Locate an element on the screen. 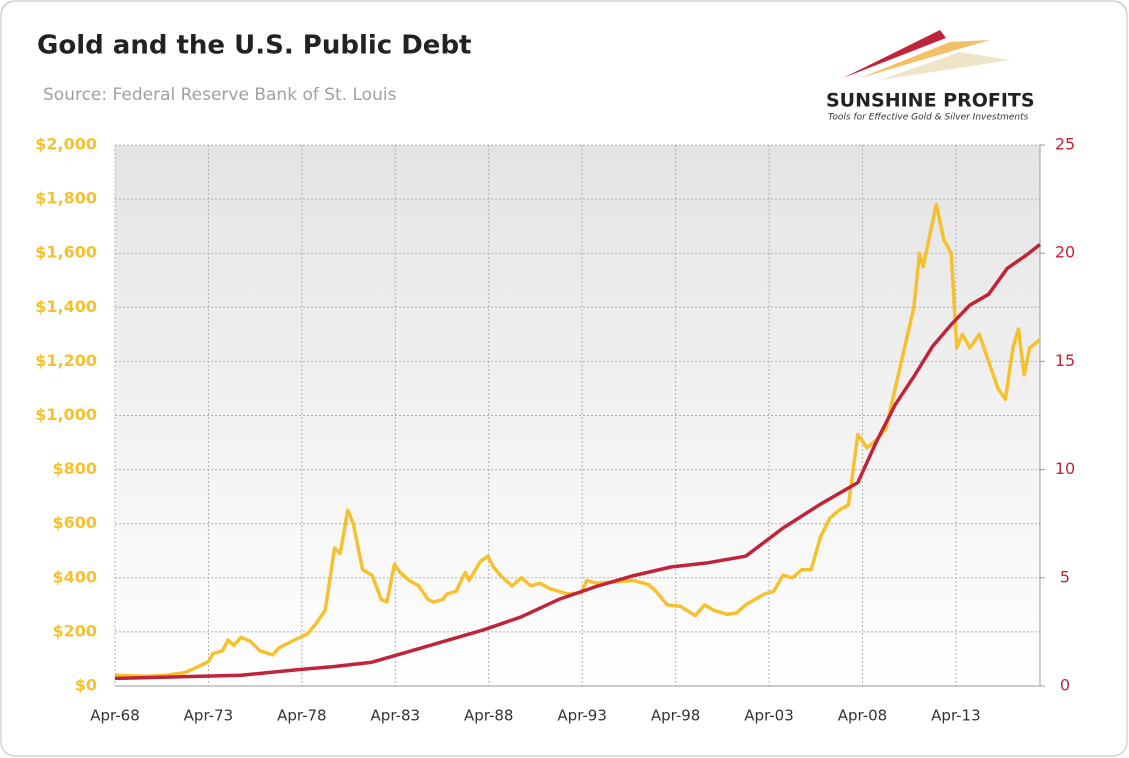 The height and width of the screenshot is (758, 1129). y-tick-label: $200 is located at coordinates (74, 630).